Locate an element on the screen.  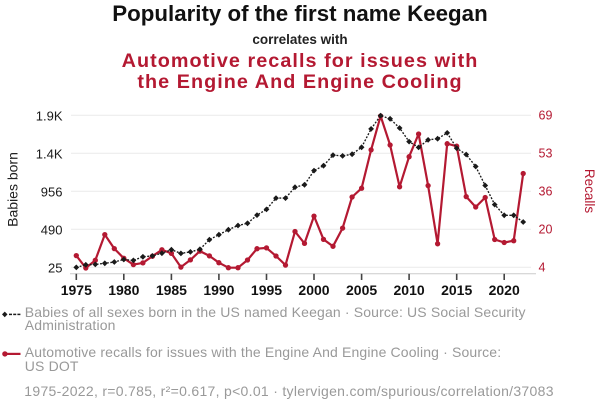
svg-text: Recalls is located at coordinates (589, 191).